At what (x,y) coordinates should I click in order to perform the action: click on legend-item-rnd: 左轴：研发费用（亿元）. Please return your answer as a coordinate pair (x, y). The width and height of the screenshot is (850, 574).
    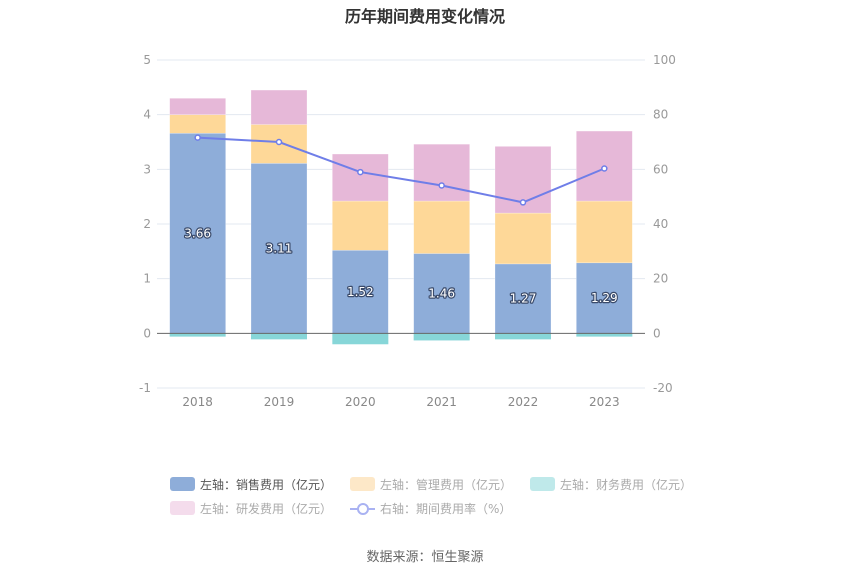
    Looking at the image, I should click on (251, 508).